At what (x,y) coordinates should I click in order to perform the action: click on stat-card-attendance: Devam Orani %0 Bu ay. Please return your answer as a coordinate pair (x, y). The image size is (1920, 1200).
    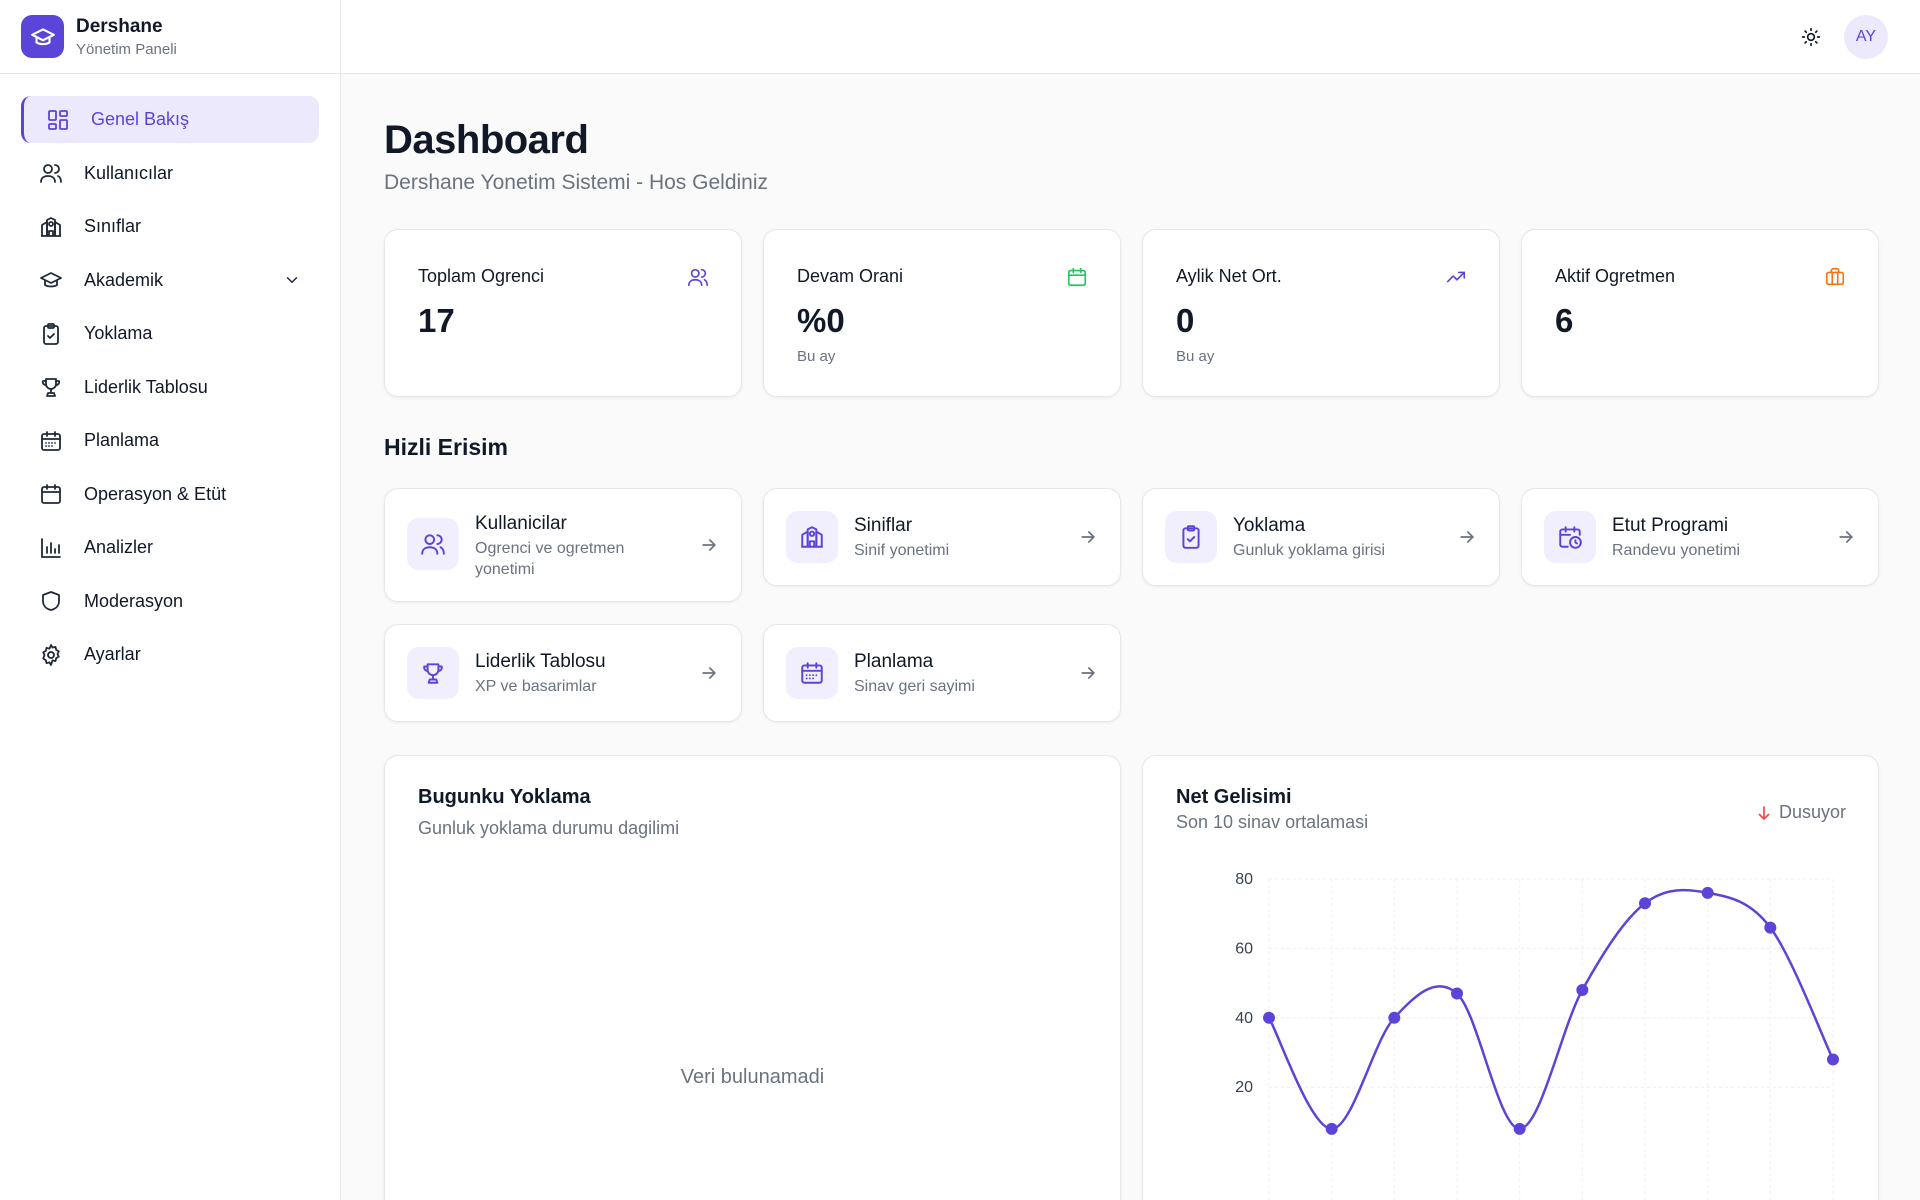
    Looking at the image, I should click on (942, 313).